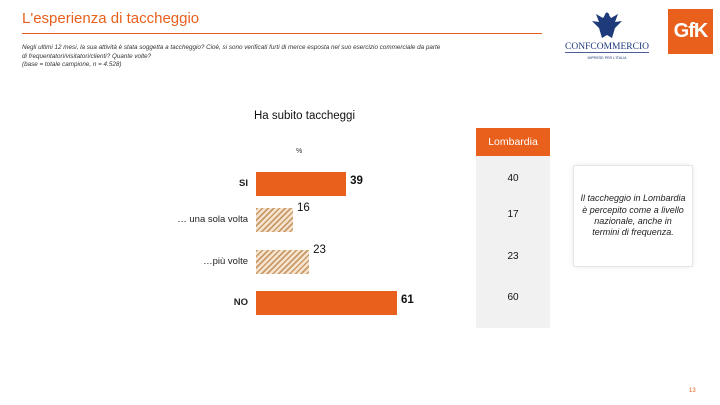 The height and width of the screenshot is (405, 720). Describe the element at coordinates (513, 297) in the screenshot. I see `lombardia-value: 60` at that location.